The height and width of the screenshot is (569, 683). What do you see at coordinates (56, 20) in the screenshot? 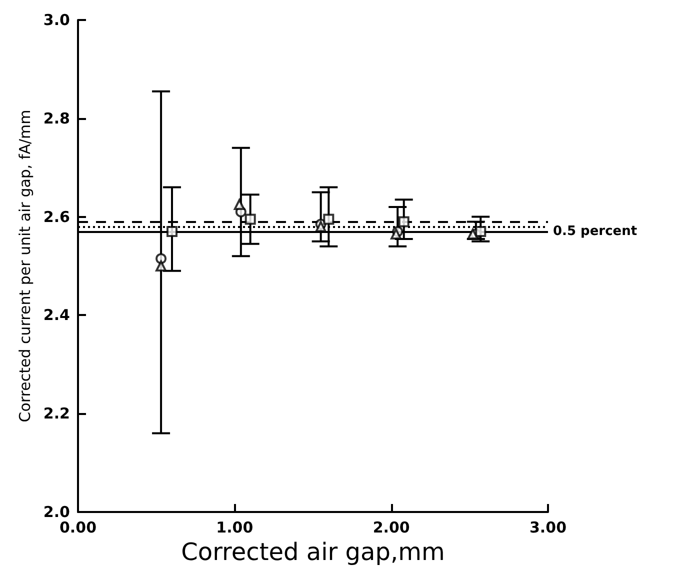
I see `y-tick-label: 3.0` at bounding box center [56, 20].